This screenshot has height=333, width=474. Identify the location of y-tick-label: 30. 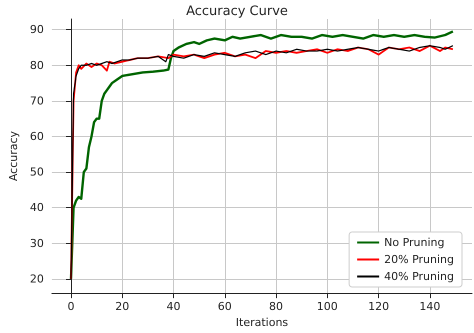
(37, 243).